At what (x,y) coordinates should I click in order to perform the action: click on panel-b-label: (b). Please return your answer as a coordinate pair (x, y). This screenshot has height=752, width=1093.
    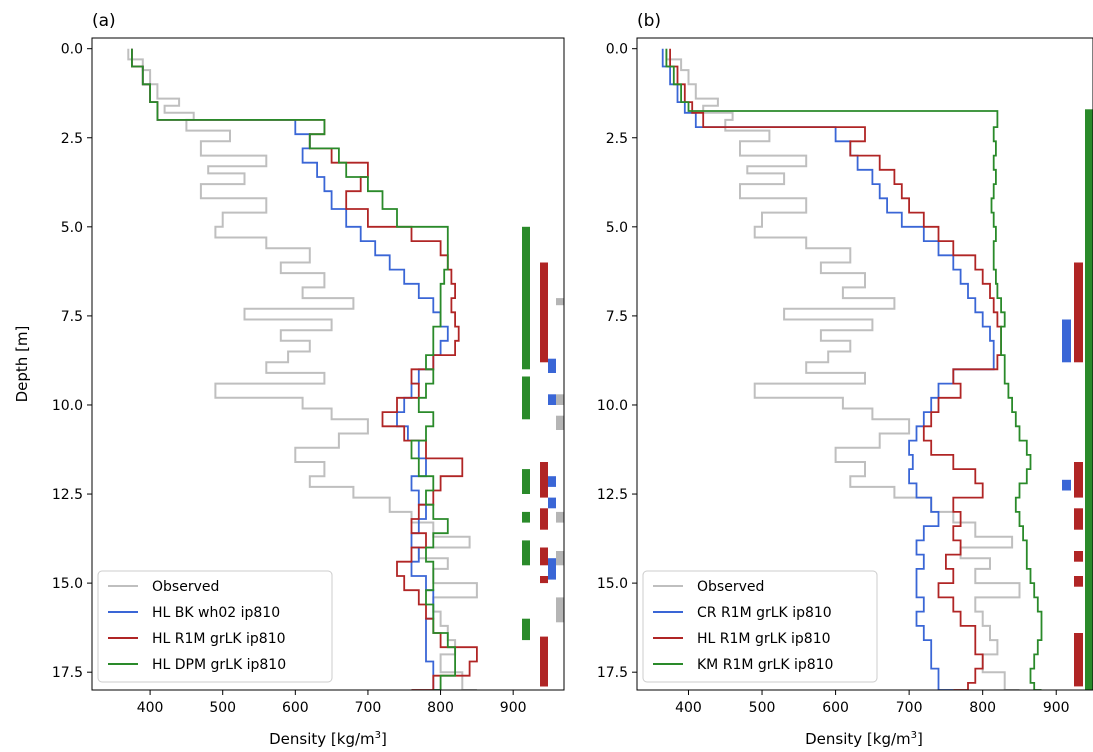
    Looking at the image, I should click on (649, 21).